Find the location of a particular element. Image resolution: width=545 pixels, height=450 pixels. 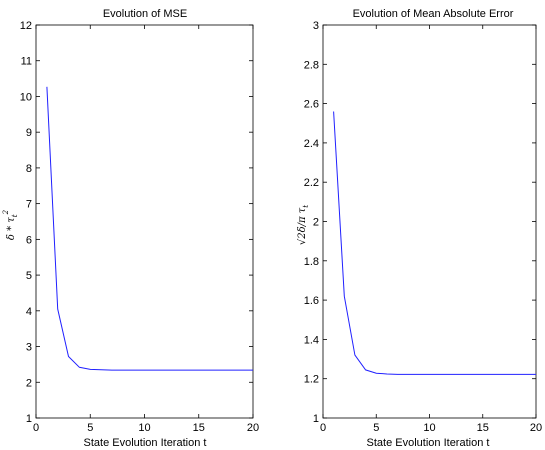

mse-y-axis-label-sup: 2 is located at coordinates (6, 212).